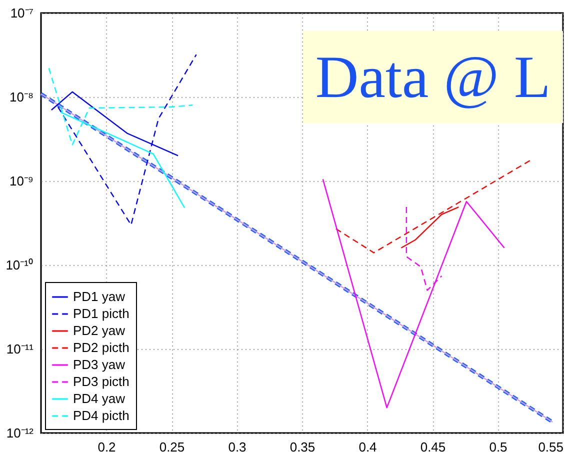 Image resolution: width=575 pixels, height=452 pixels. Describe the element at coordinates (303, 446) in the screenshot. I see `x-tick-label: 0.35` at that location.